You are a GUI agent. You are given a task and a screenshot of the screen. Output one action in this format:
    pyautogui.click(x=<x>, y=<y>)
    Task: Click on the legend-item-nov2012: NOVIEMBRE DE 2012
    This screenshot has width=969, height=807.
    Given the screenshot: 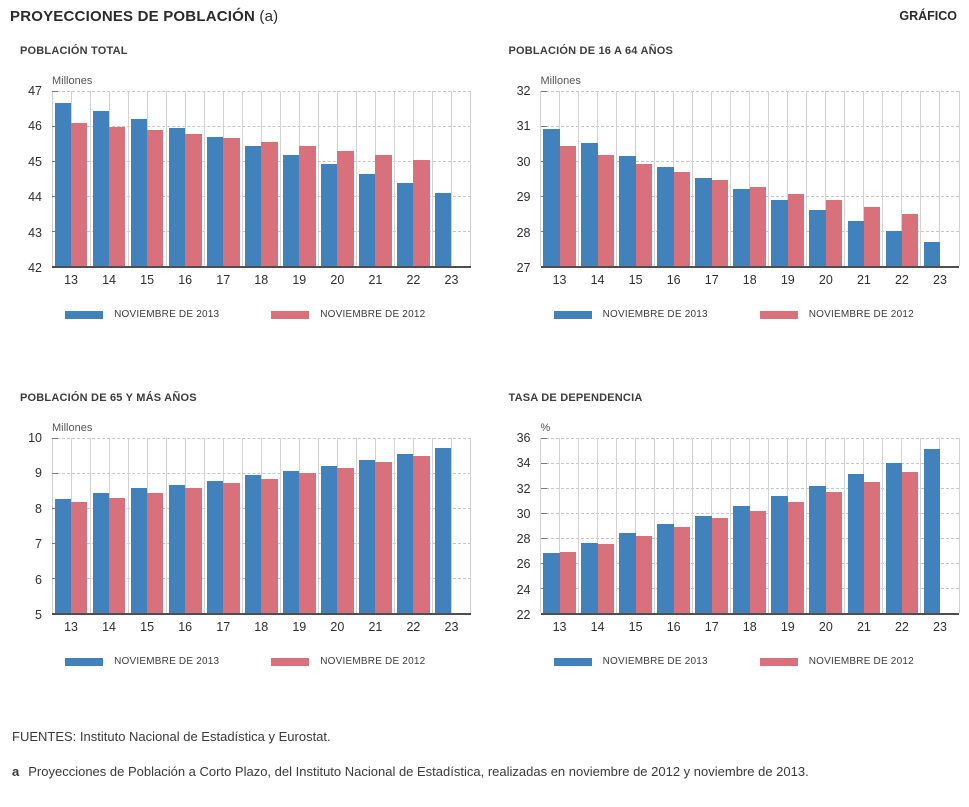 What is the action you would take?
    pyautogui.click(x=348, y=314)
    